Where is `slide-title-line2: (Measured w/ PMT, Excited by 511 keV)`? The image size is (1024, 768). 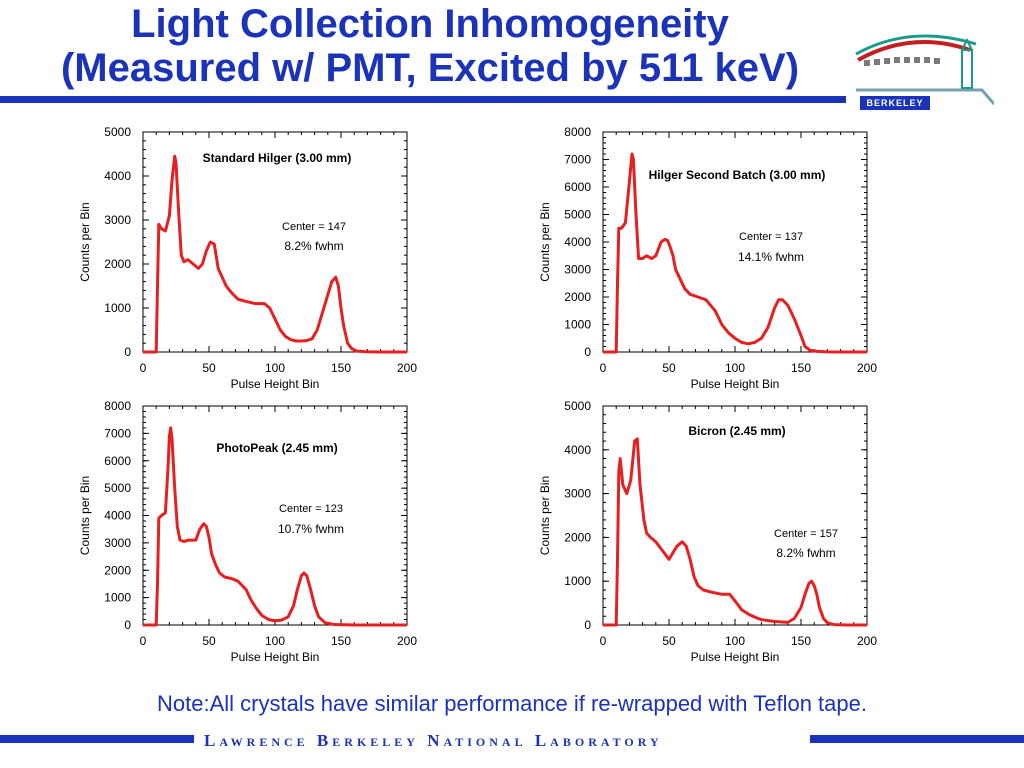
slide-title-line2: (Measured w/ PMT, Excited by 511 keV) is located at coordinates (430, 68).